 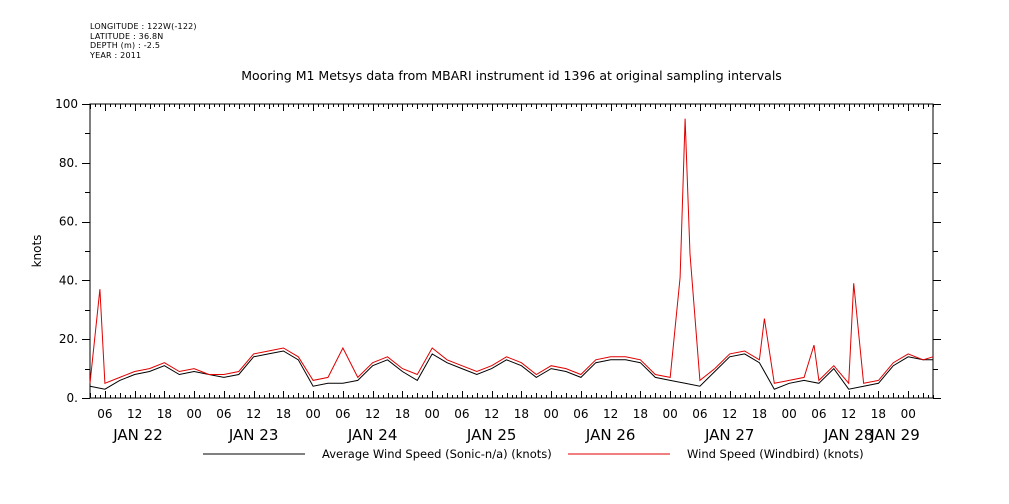 I want to click on y-axis-label: knots, so click(x=37, y=251).